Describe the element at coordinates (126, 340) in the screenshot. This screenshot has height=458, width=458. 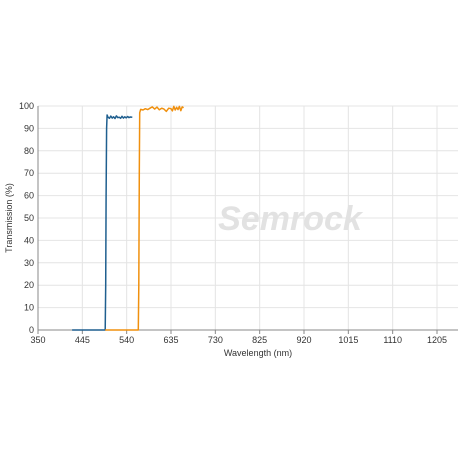
I see `x-tick-label: 540` at that location.